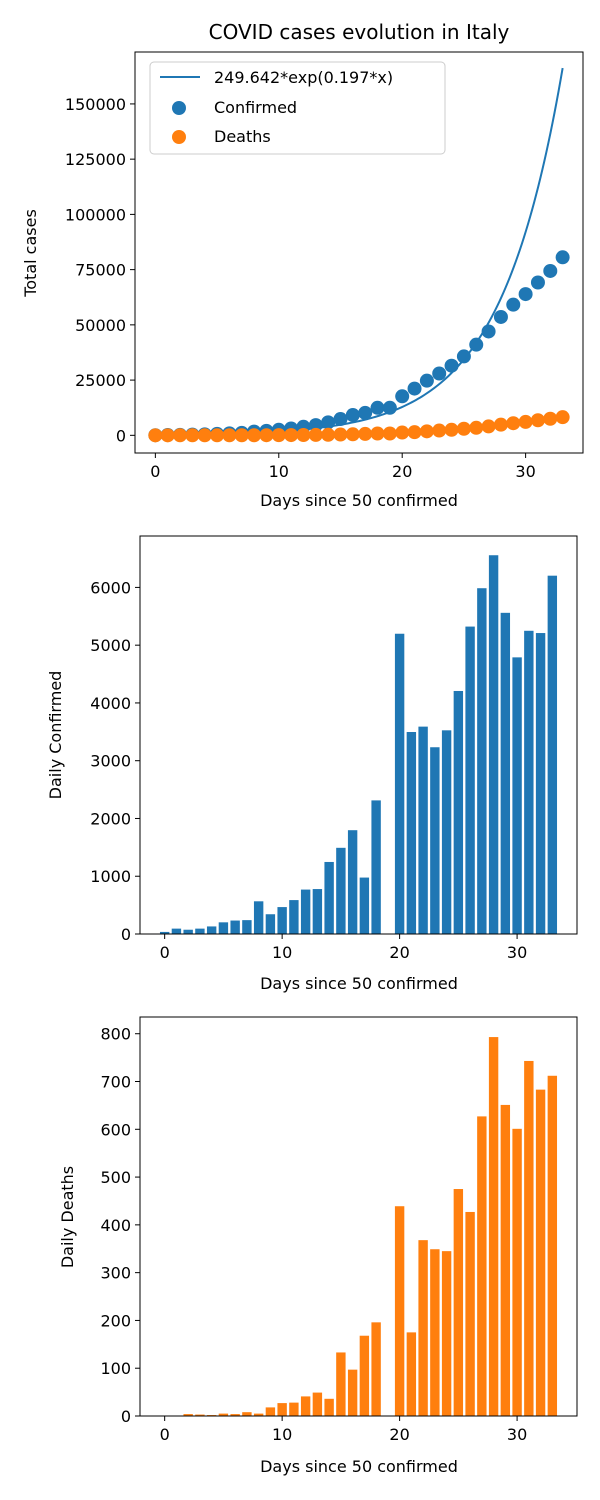 The image size is (600, 1500). I want to click on legend-confirmed-label: Confirmed, so click(255, 107).